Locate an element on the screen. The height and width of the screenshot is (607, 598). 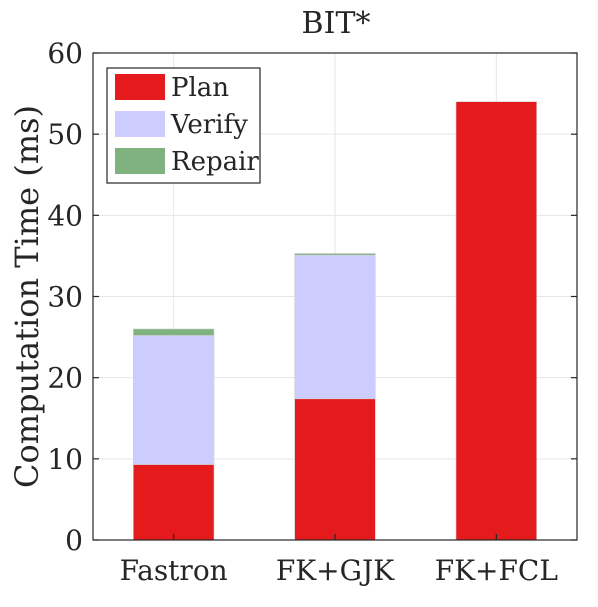
legend-label-plan: Plan is located at coordinates (200, 88).